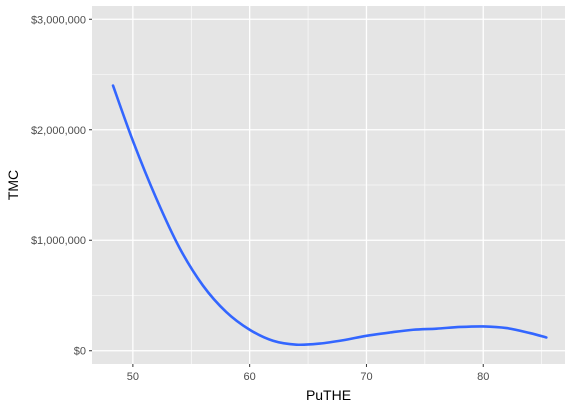 Image resolution: width=572 pixels, height=407 pixels. What do you see at coordinates (61, 186) in the screenshot?
I see `y-axis-ticks: $0 $1,000,000 $2,000,000 $3,000,000` at bounding box center [61, 186].